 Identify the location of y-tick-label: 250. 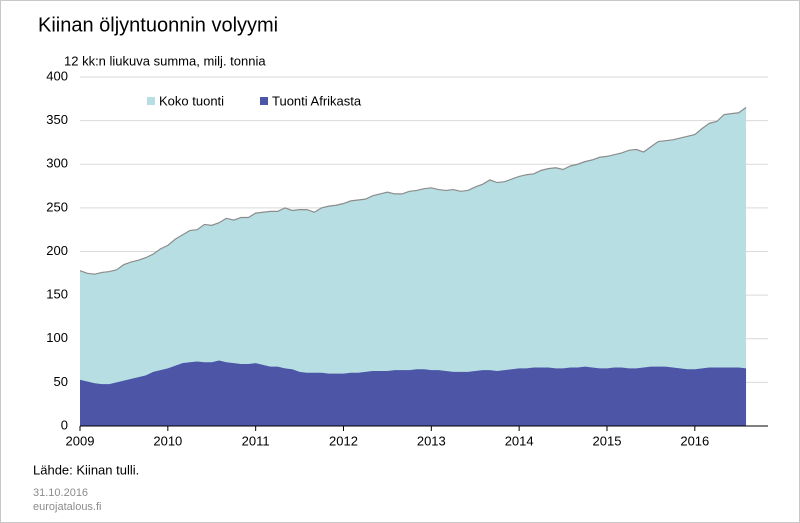
(57, 206).